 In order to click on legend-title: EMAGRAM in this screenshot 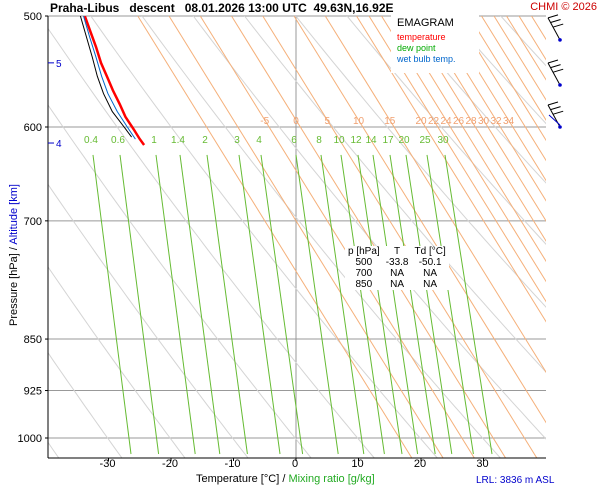, I will do `click(425, 23)`.